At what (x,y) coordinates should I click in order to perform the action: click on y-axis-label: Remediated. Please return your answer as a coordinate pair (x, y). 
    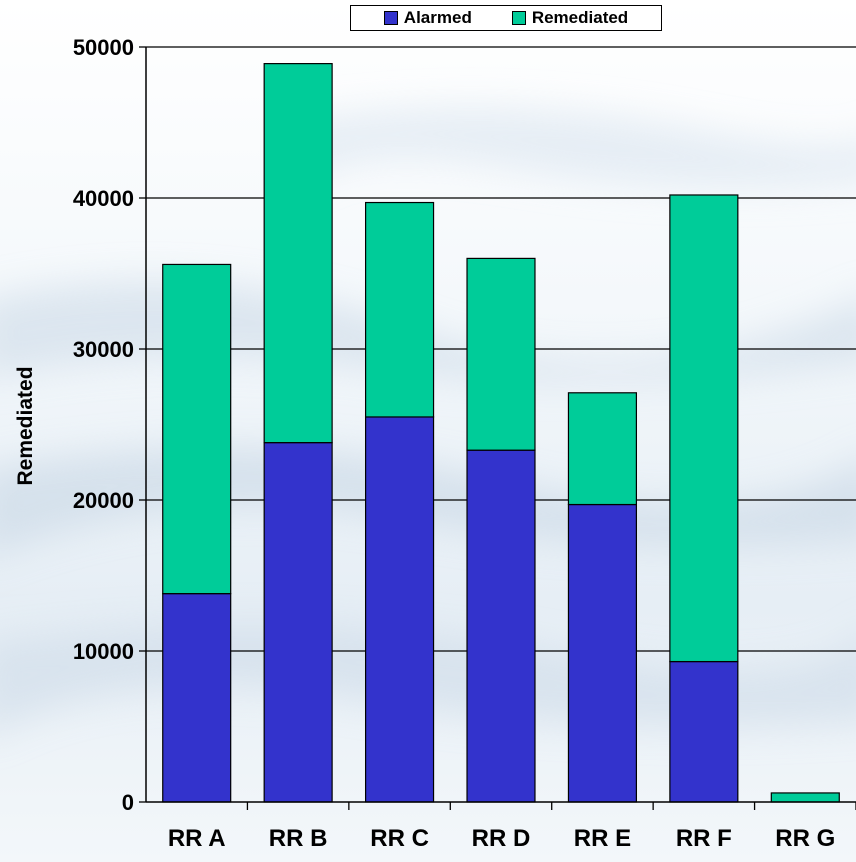
    Looking at the image, I should click on (25, 425).